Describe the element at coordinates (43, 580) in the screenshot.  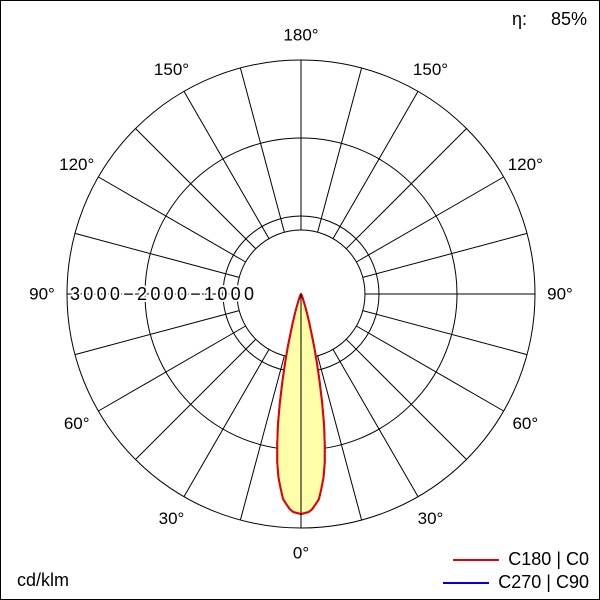
I see `unit-label: cd/klm` at that location.